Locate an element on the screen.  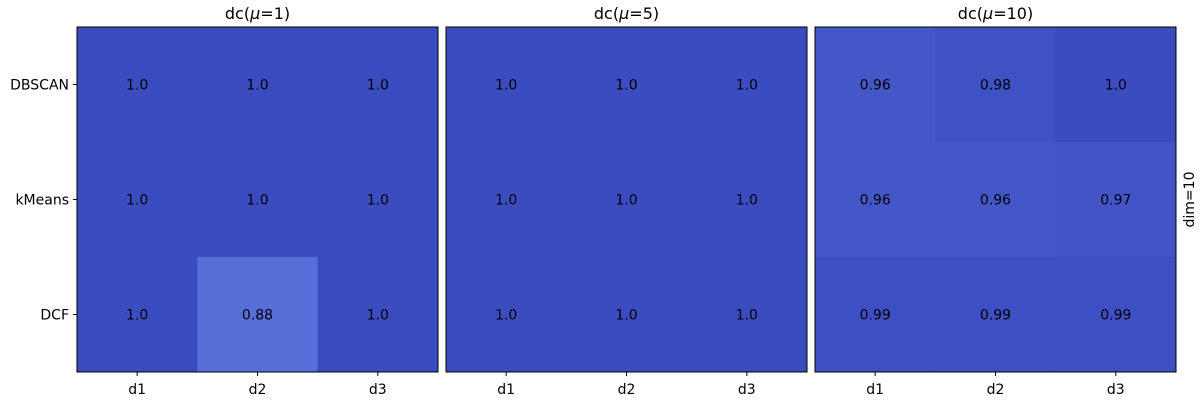
panel-title-suffix: =10) is located at coordinates (1013, 13).